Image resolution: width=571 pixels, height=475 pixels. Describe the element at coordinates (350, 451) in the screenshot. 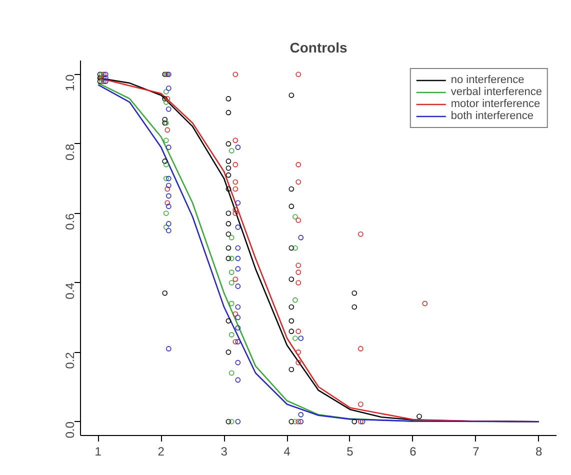

I see `x-tick-label: 5` at that location.